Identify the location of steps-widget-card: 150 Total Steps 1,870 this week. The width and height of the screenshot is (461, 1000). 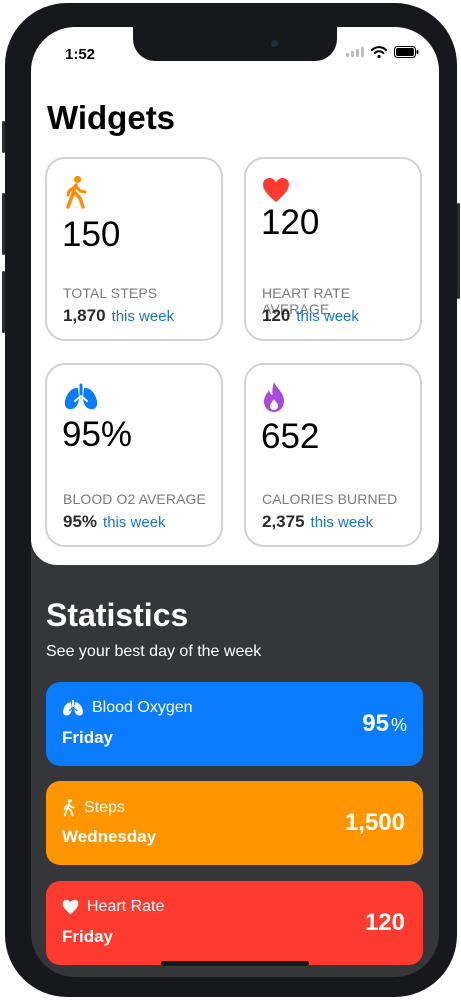
(134, 249).